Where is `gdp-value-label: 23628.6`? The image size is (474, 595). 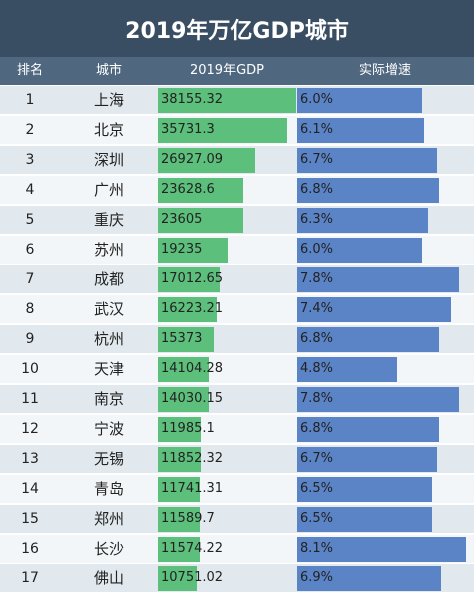 gdp-value-label: 23628.6 is located at coordinates (188, 189).